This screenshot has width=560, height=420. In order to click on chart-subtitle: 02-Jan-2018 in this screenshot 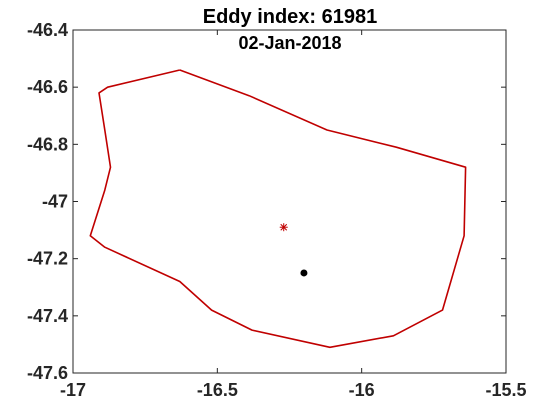, I will do `click(289, 43)`.